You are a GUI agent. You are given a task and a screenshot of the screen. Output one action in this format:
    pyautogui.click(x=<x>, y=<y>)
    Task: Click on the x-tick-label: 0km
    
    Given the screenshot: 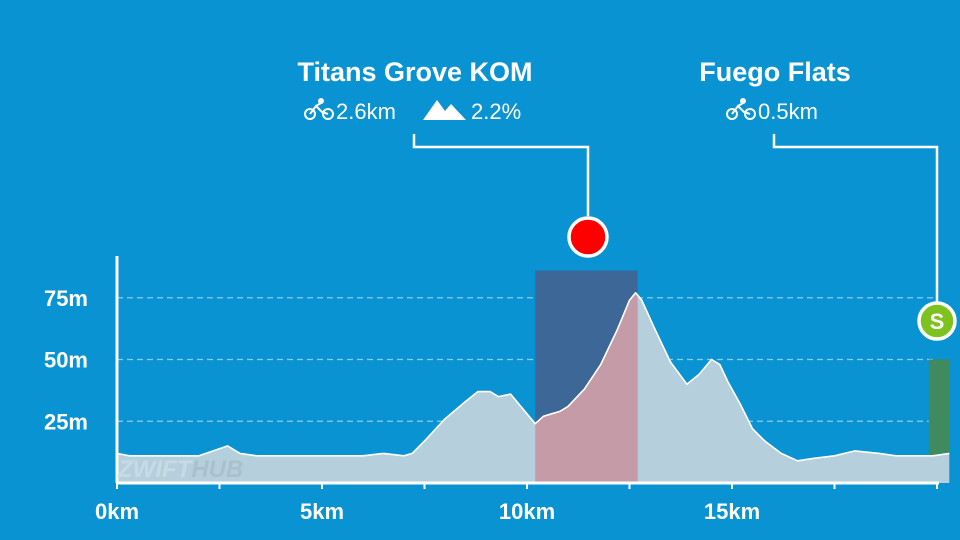 What is the action you would take?
    pyautogui.click(x=117, y=511)
    